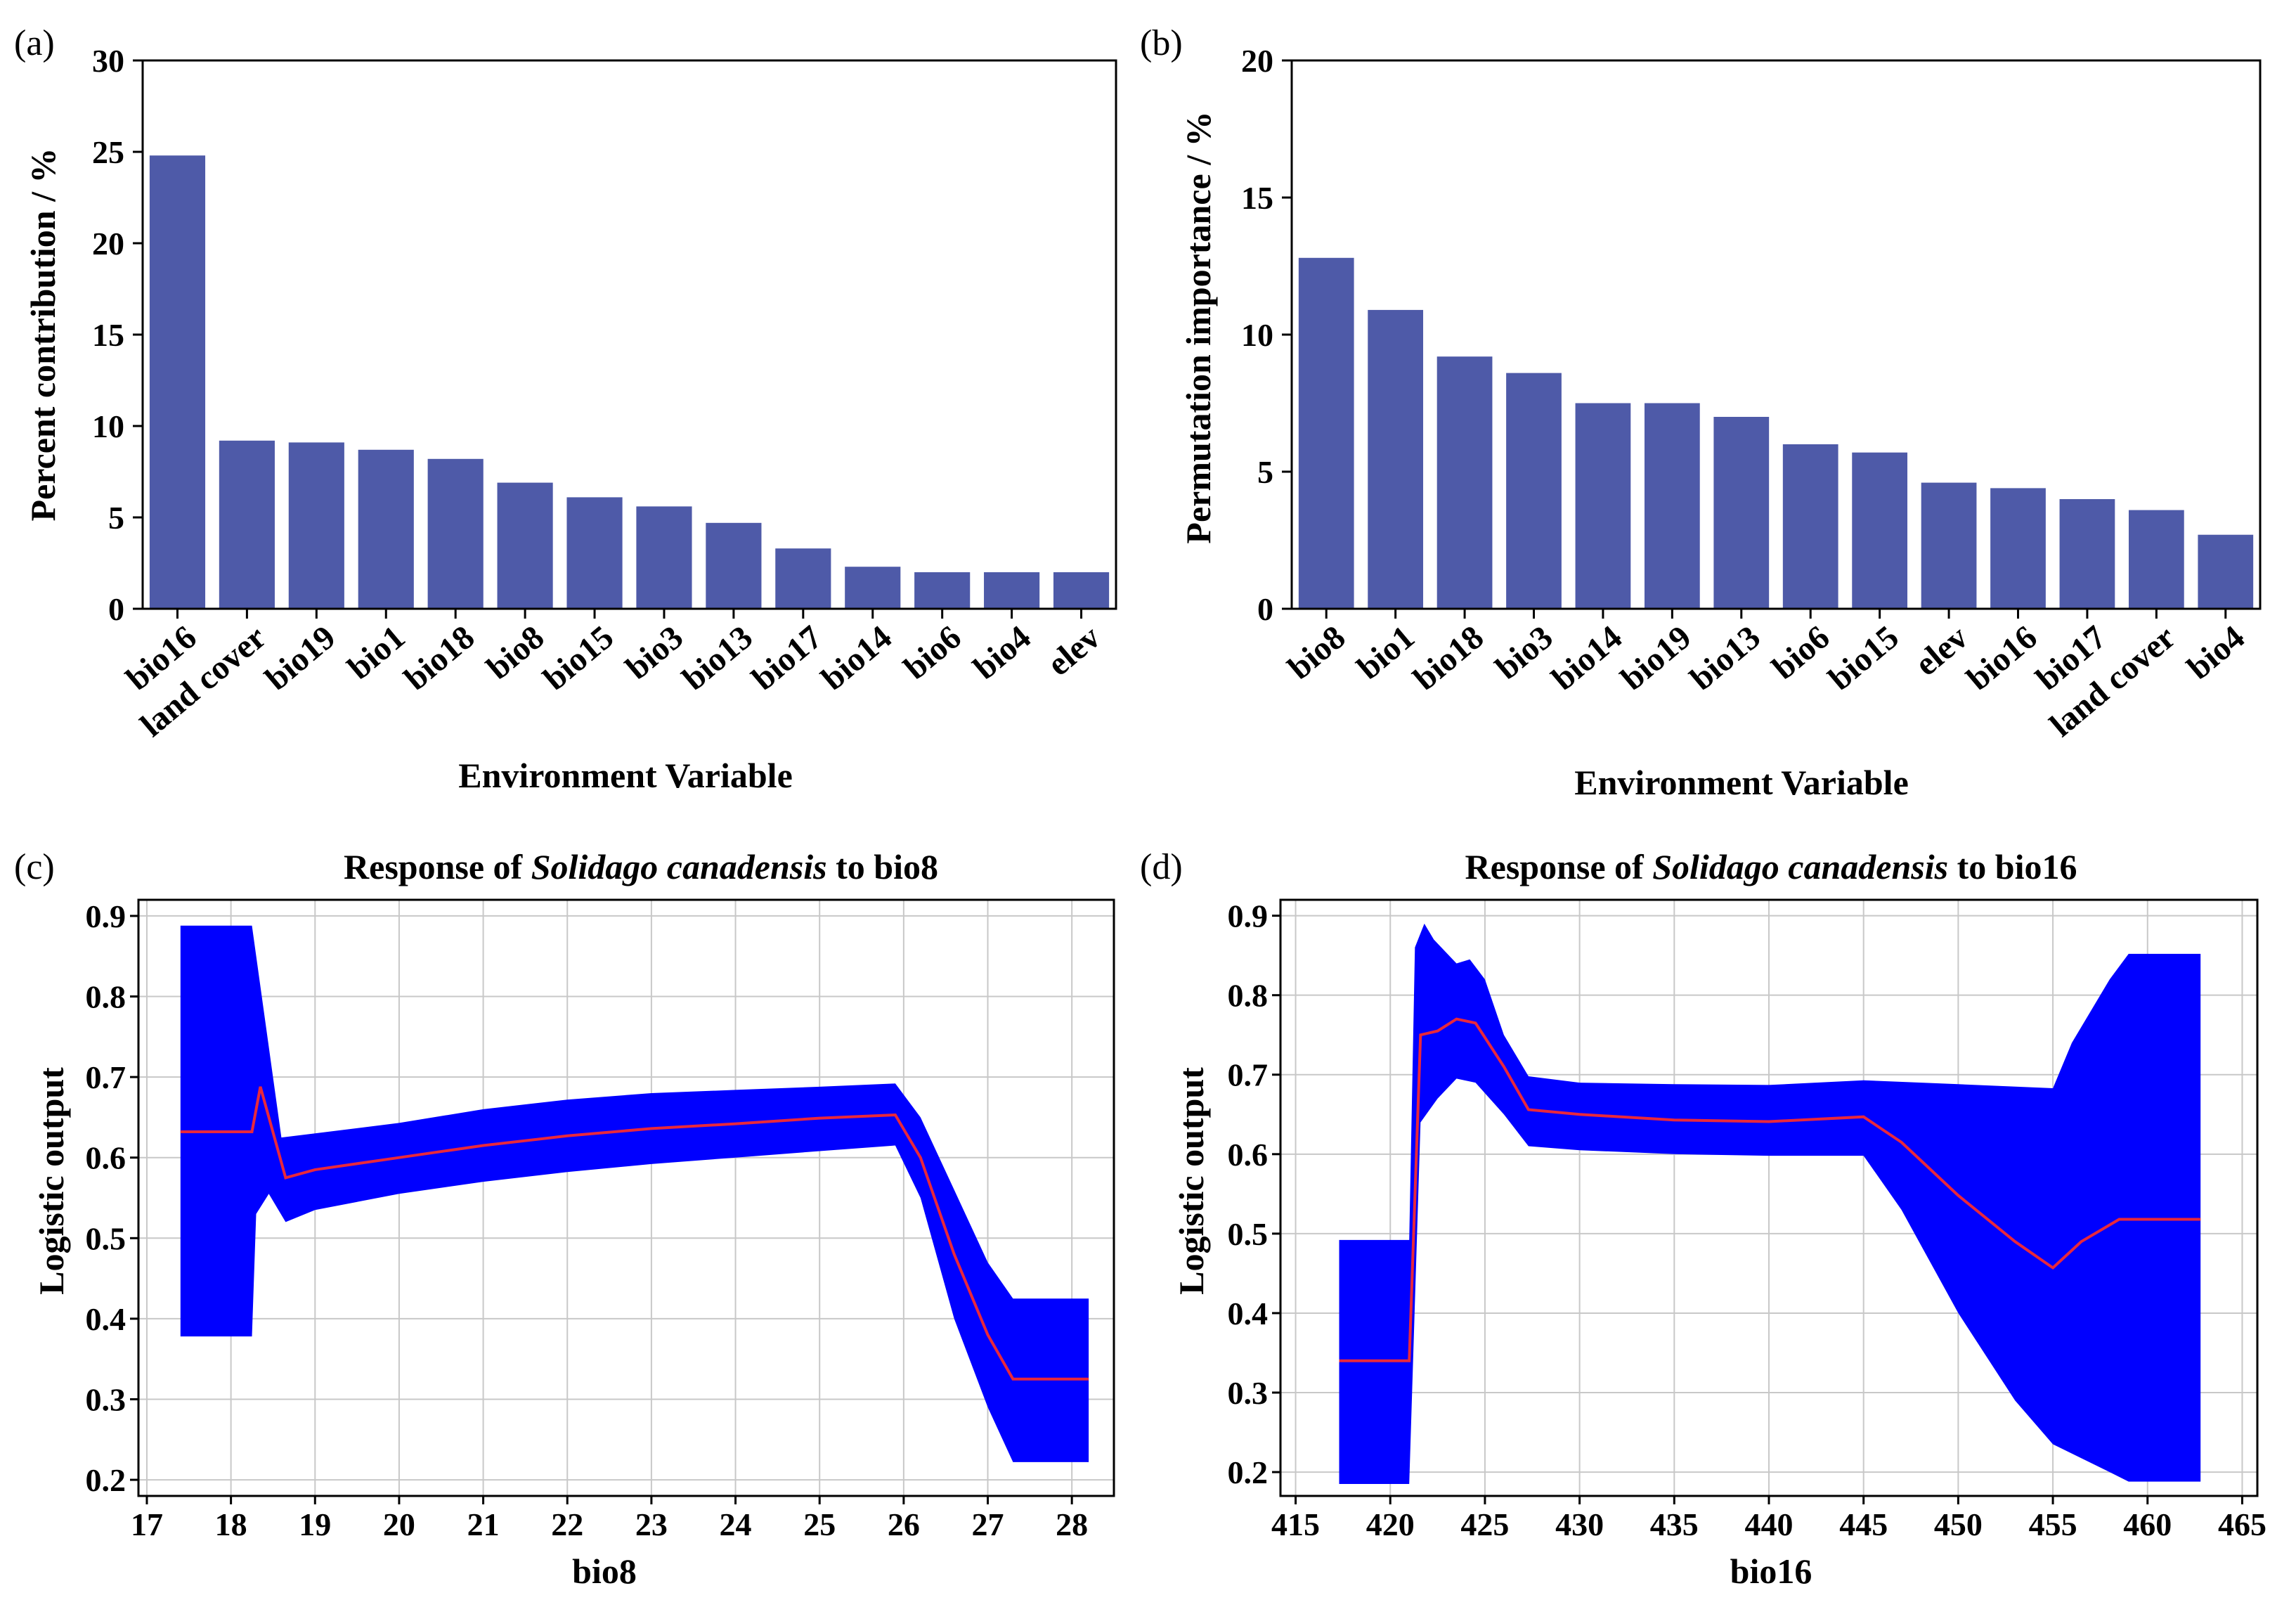  Describe the element at coordinates (108, 152) in the screenshot. I see `y-tick-label: 25` at that location.